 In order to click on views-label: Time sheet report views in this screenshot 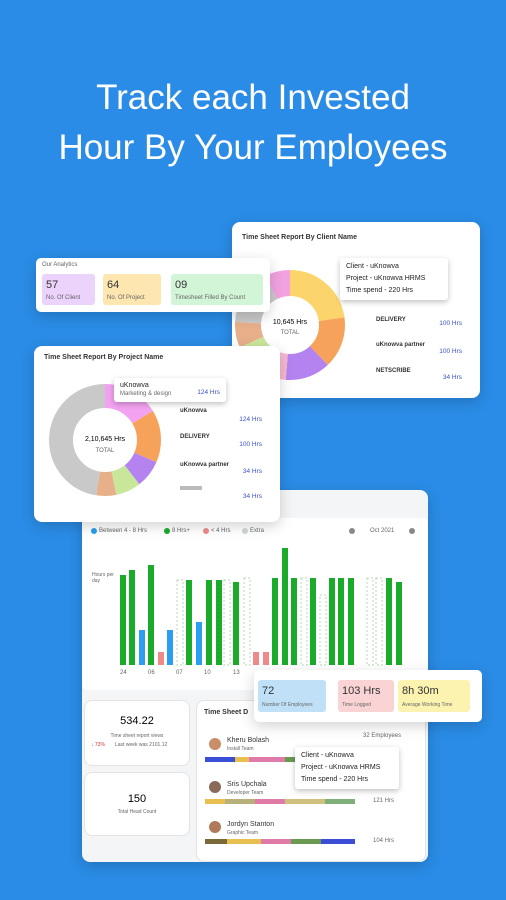, I will do `click(137, 736)`.